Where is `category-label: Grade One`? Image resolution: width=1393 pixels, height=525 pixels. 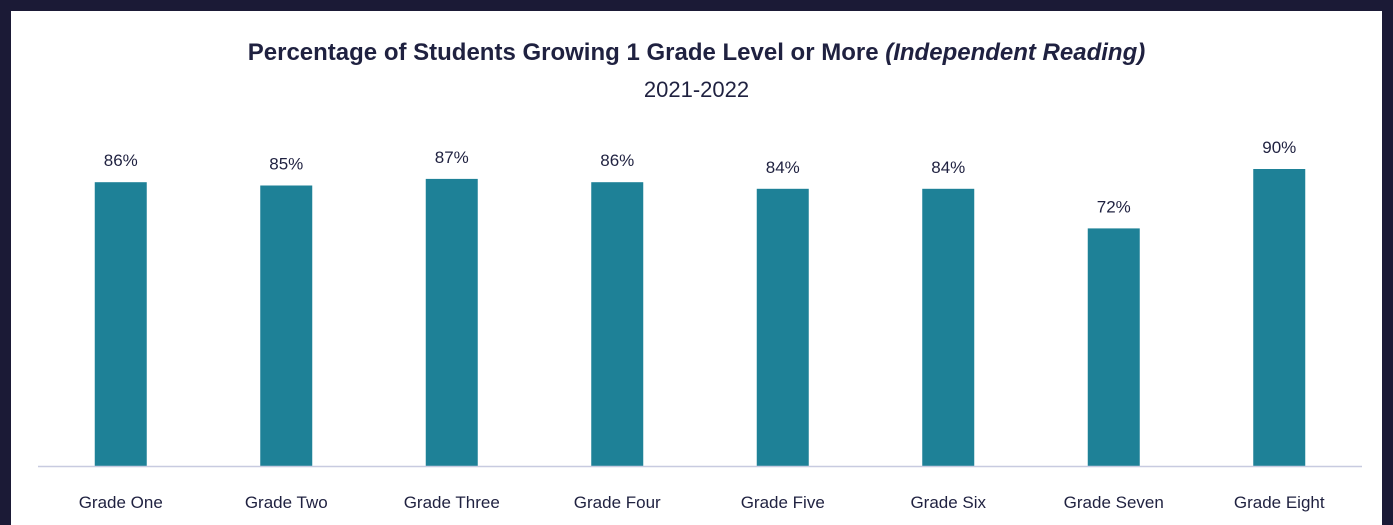
category-label: Grade One is located at coordinates (121, 502).